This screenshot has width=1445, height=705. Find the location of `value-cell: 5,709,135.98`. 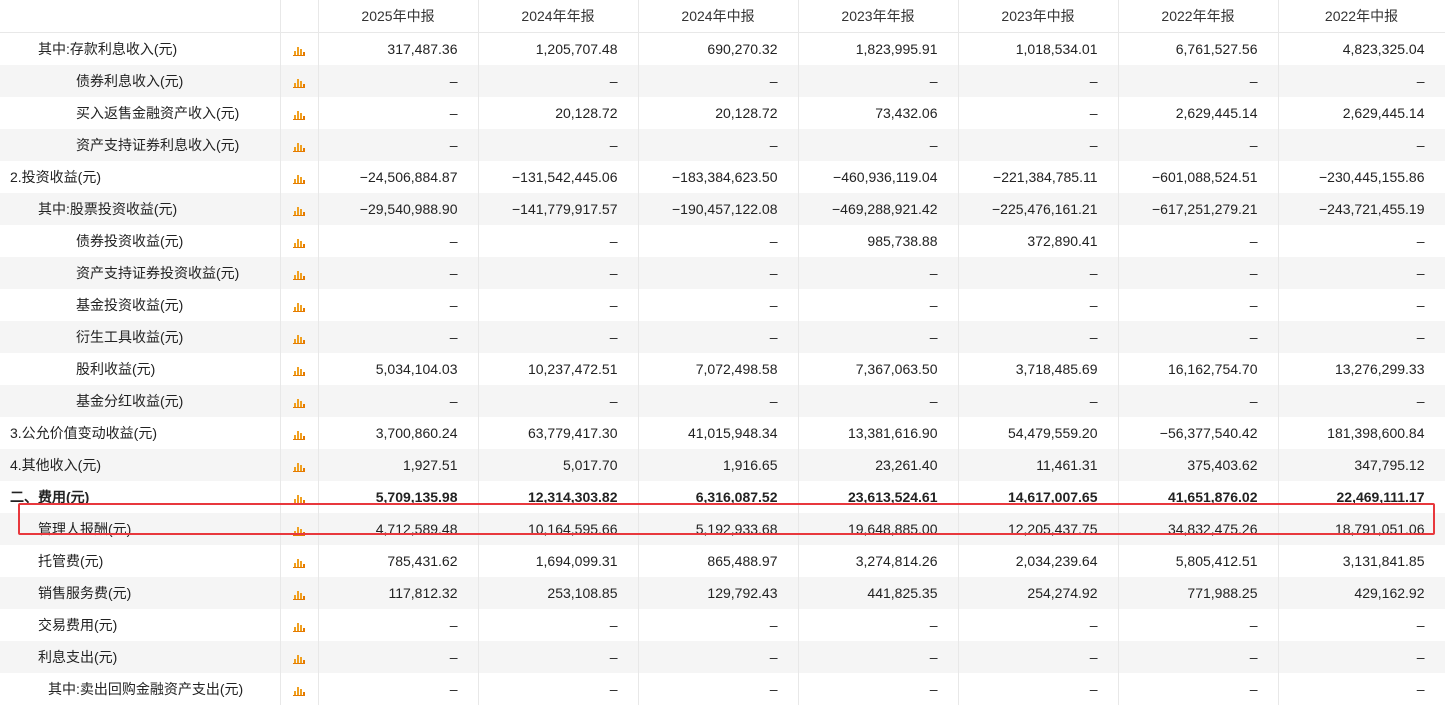

value-cell: 5,709,135.98 is located at coordinates (398, 497).